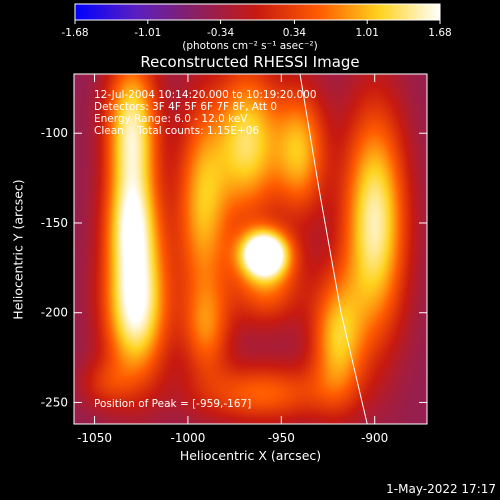 The width and height of the screenshot is (500, 500). Describe the element at coordinates (257, 12) in the screenshot. I see `colorbar-gradient` at that location.